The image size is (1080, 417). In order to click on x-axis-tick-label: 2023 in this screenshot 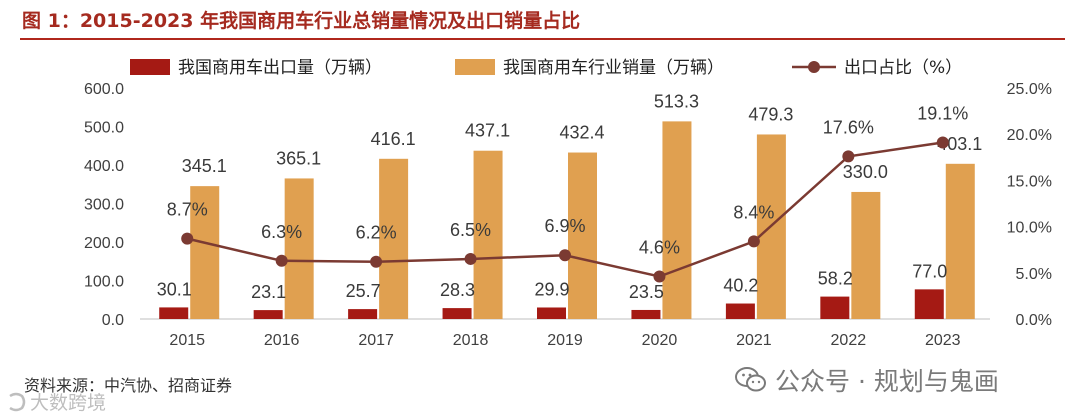, I will do `click(943, 340)`.